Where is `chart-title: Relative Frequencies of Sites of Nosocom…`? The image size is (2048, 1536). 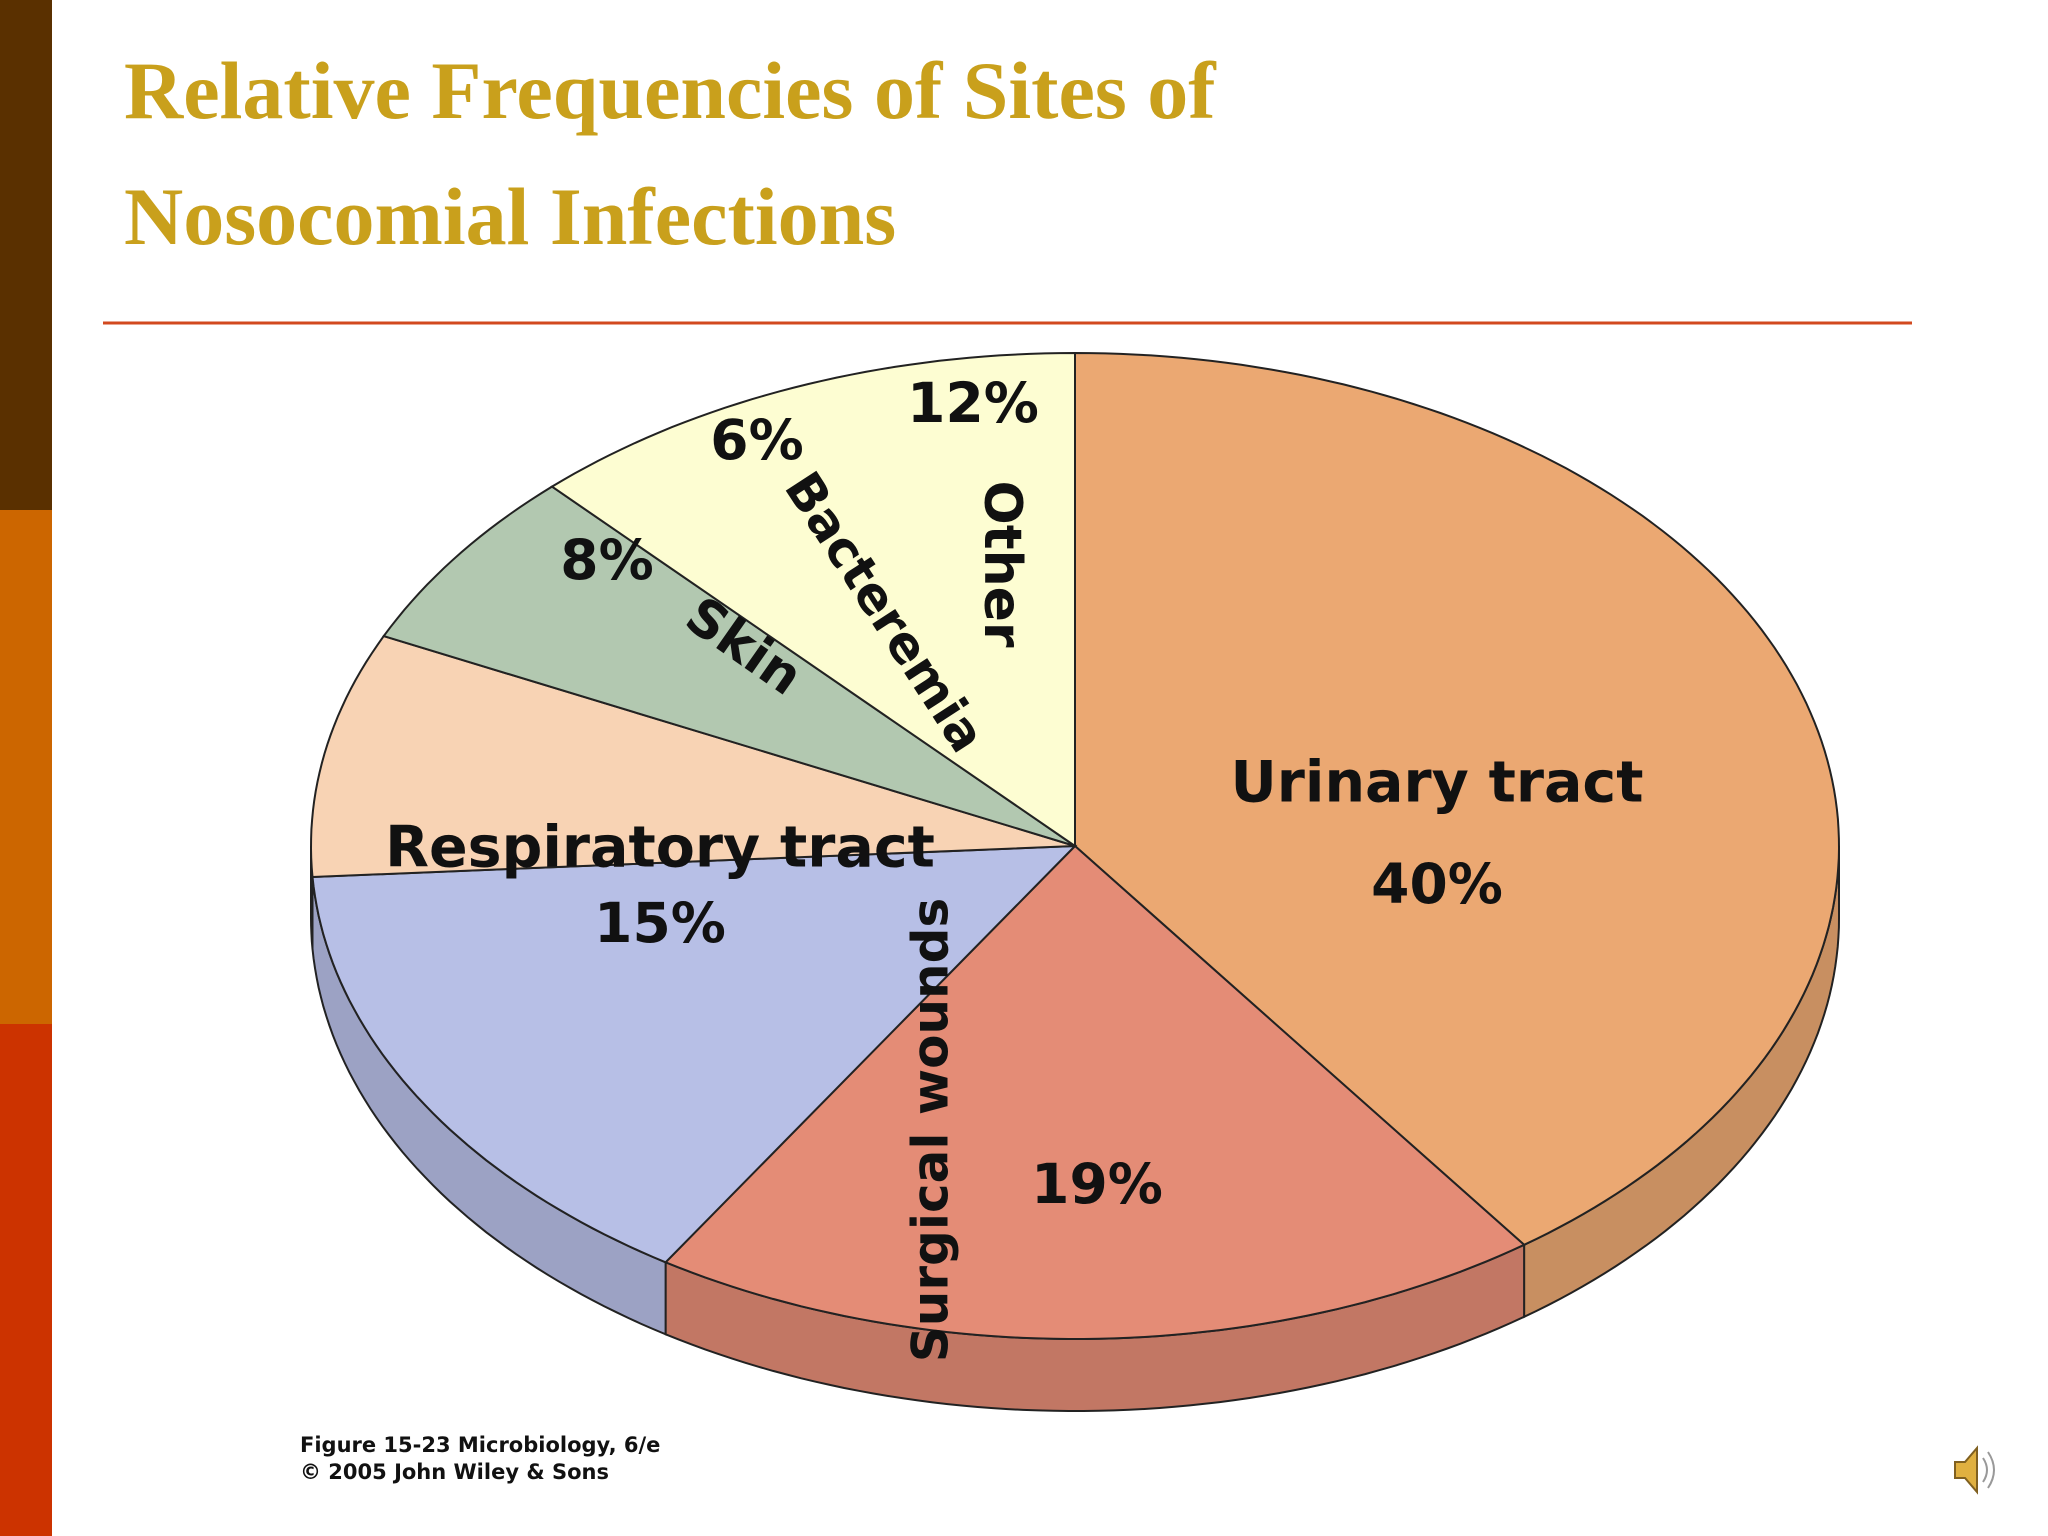
chart-title: Relative Frequencies of Sites of Nosocom… is located at coordinates (670, 153).